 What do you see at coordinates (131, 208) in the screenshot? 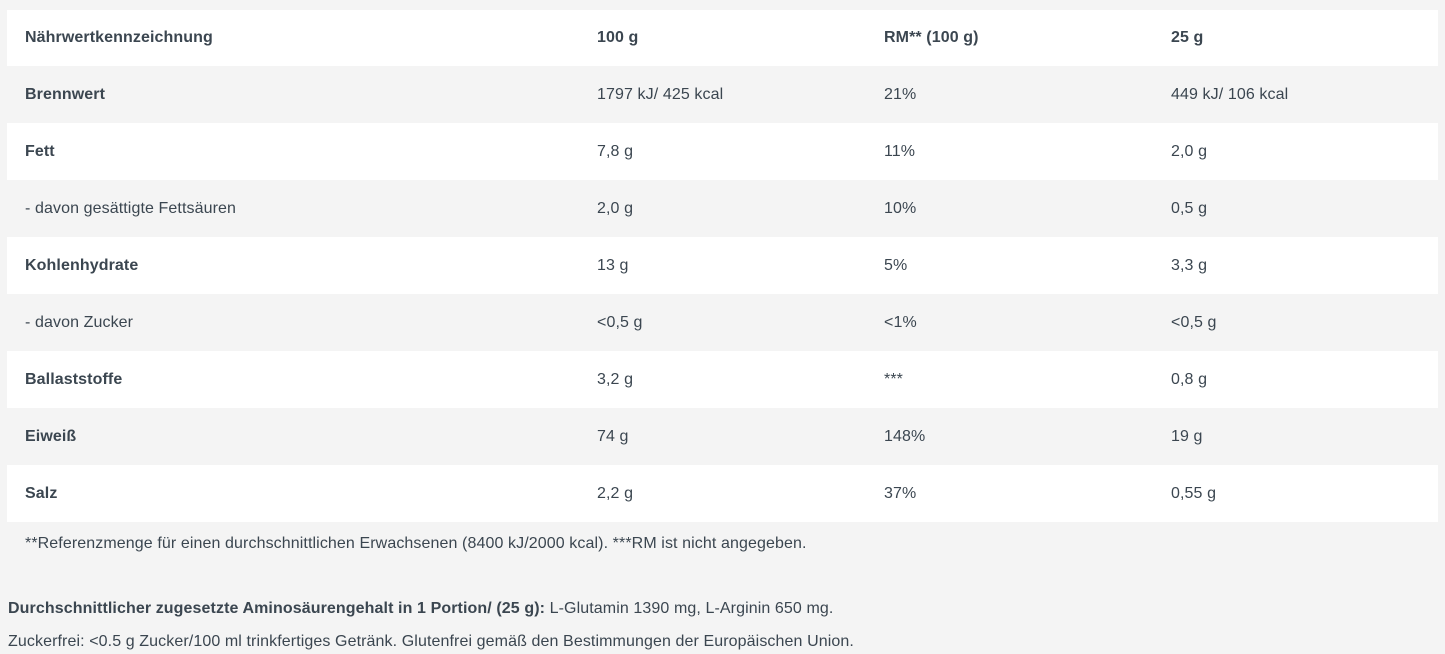
I see `row-label: - davon gesättigte Fettsäuren` at bounding box center [131, 208].